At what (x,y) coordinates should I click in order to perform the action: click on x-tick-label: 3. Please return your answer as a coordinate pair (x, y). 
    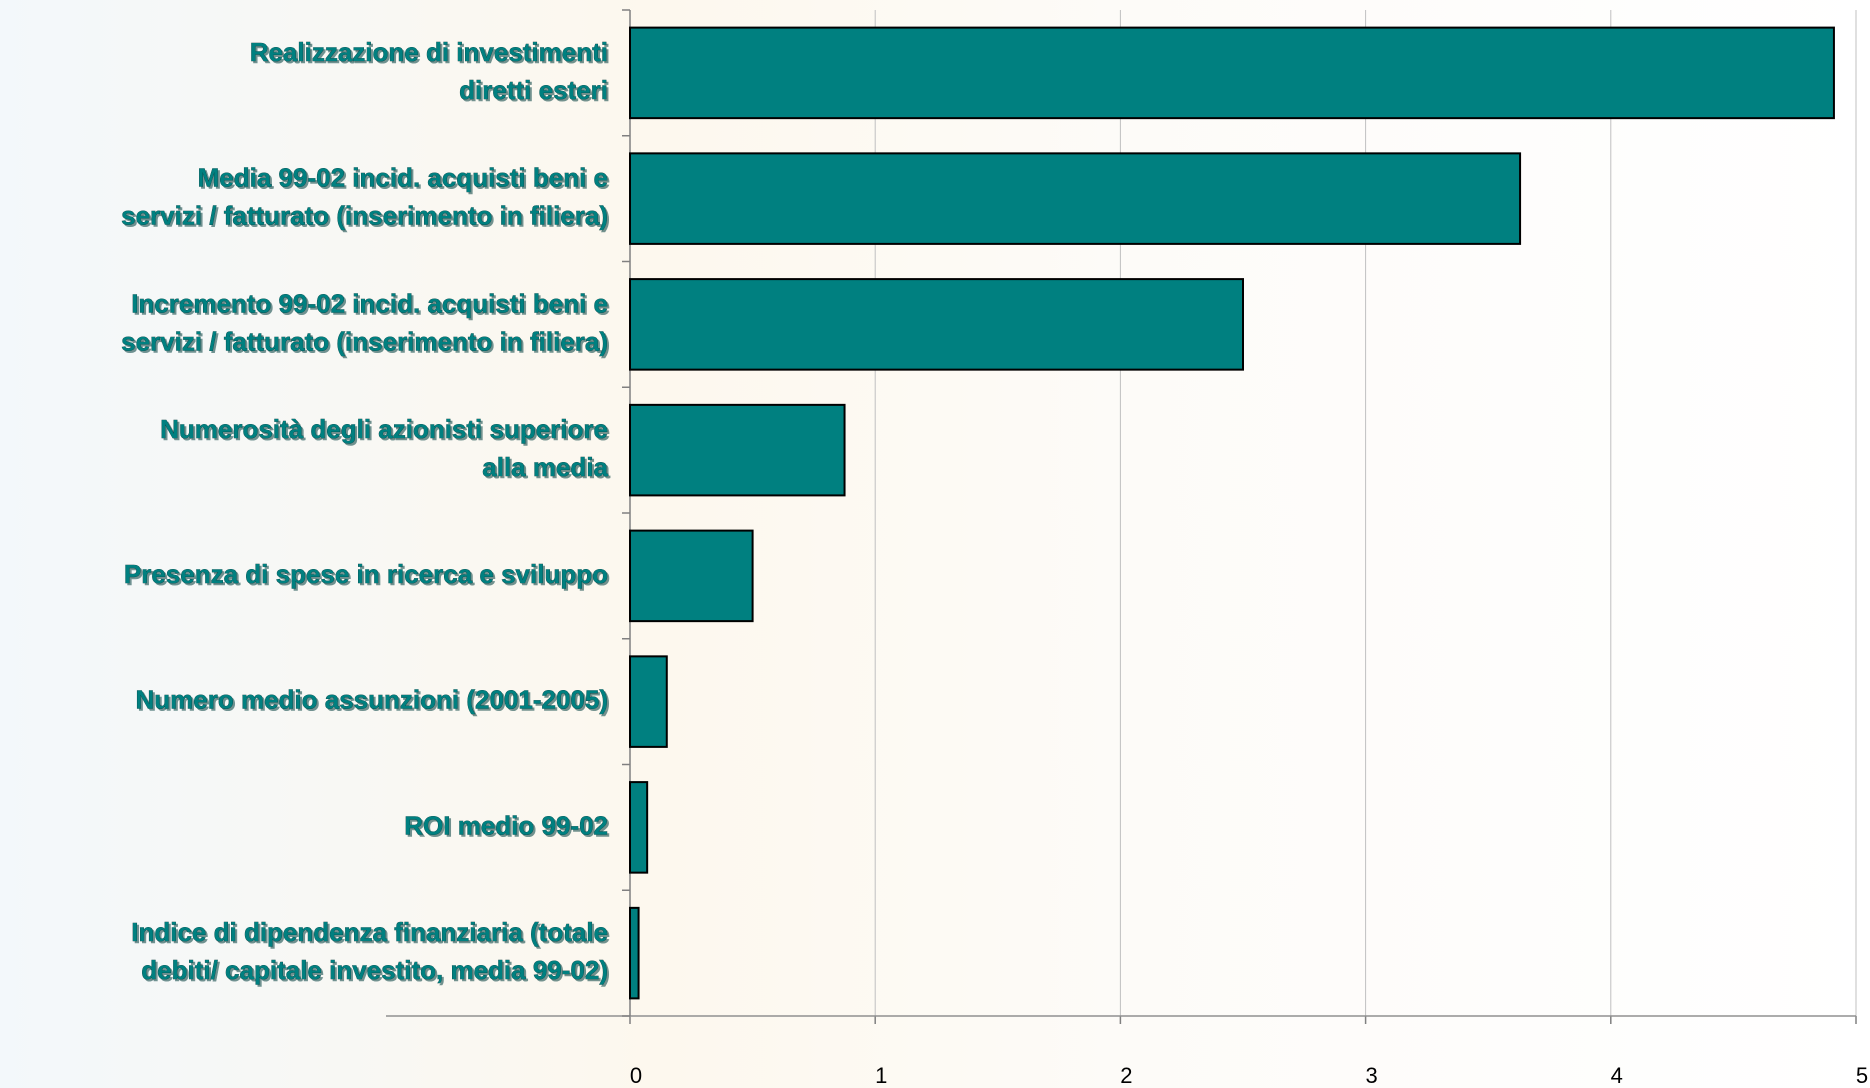
    Looking at the image, I should click on (1371, 1075).